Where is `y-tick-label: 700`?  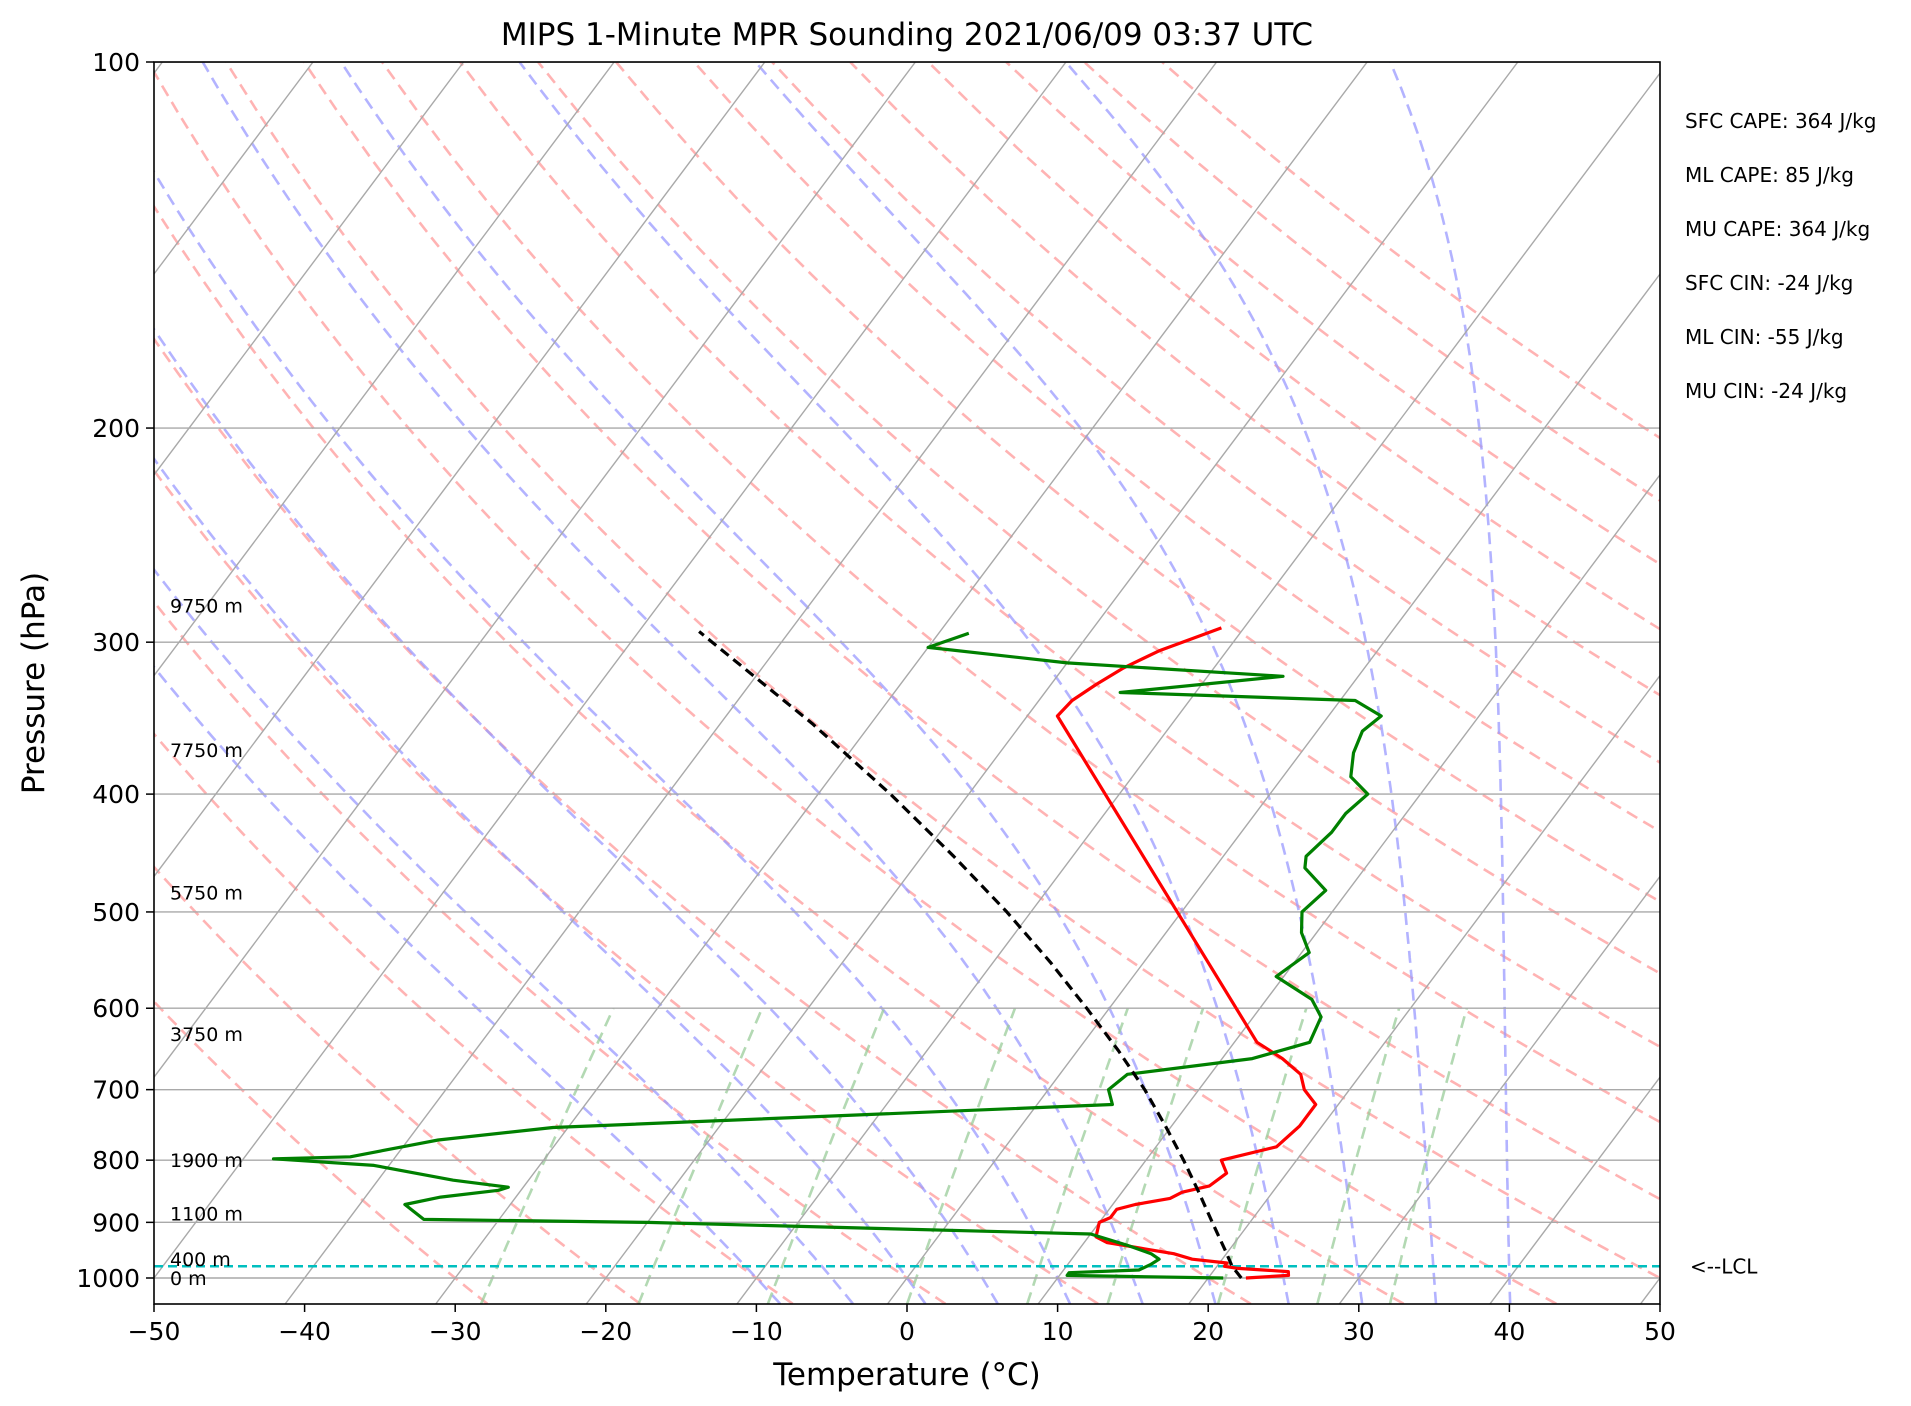
y-tick-label: 700 is located at coordinates (116, 1090).